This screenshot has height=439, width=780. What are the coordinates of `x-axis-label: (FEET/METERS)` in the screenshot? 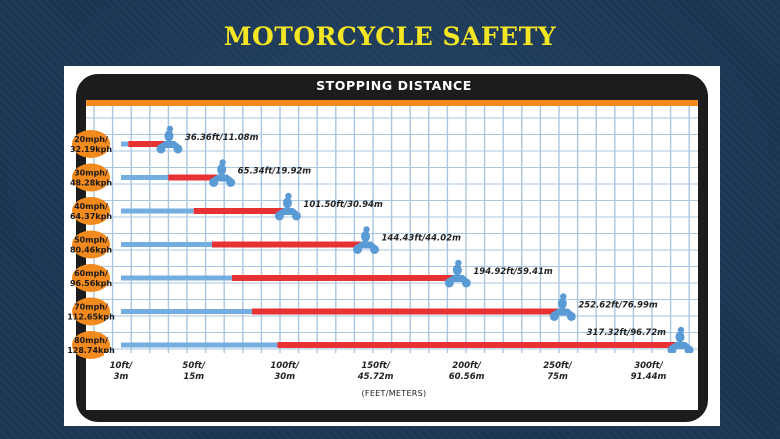 It's located at (394, 393).